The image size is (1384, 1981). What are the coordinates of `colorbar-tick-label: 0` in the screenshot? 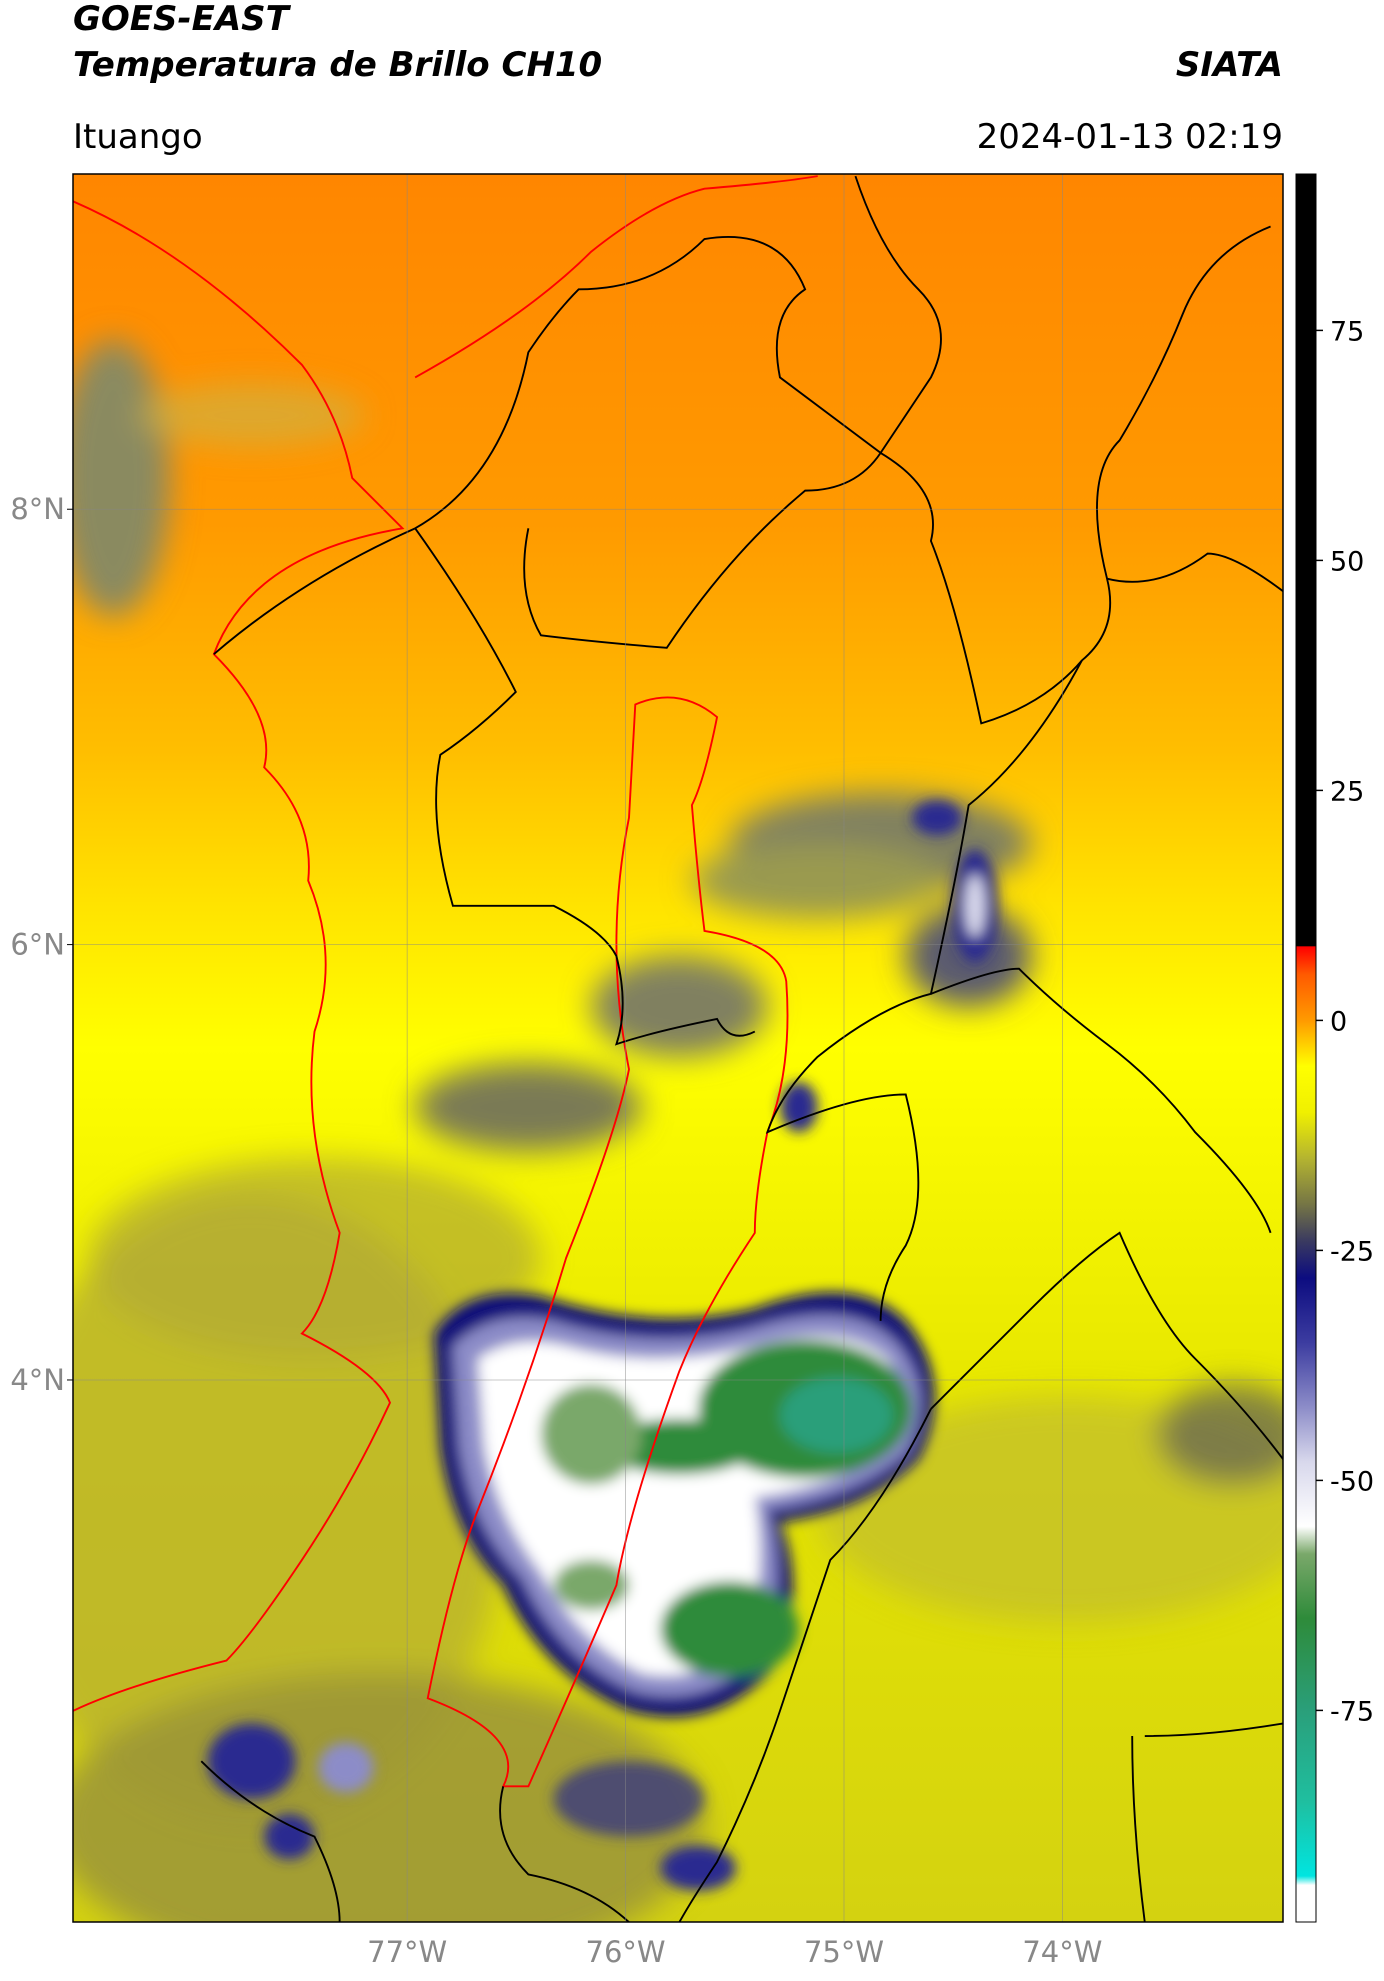 It's located at (1338, 1021).